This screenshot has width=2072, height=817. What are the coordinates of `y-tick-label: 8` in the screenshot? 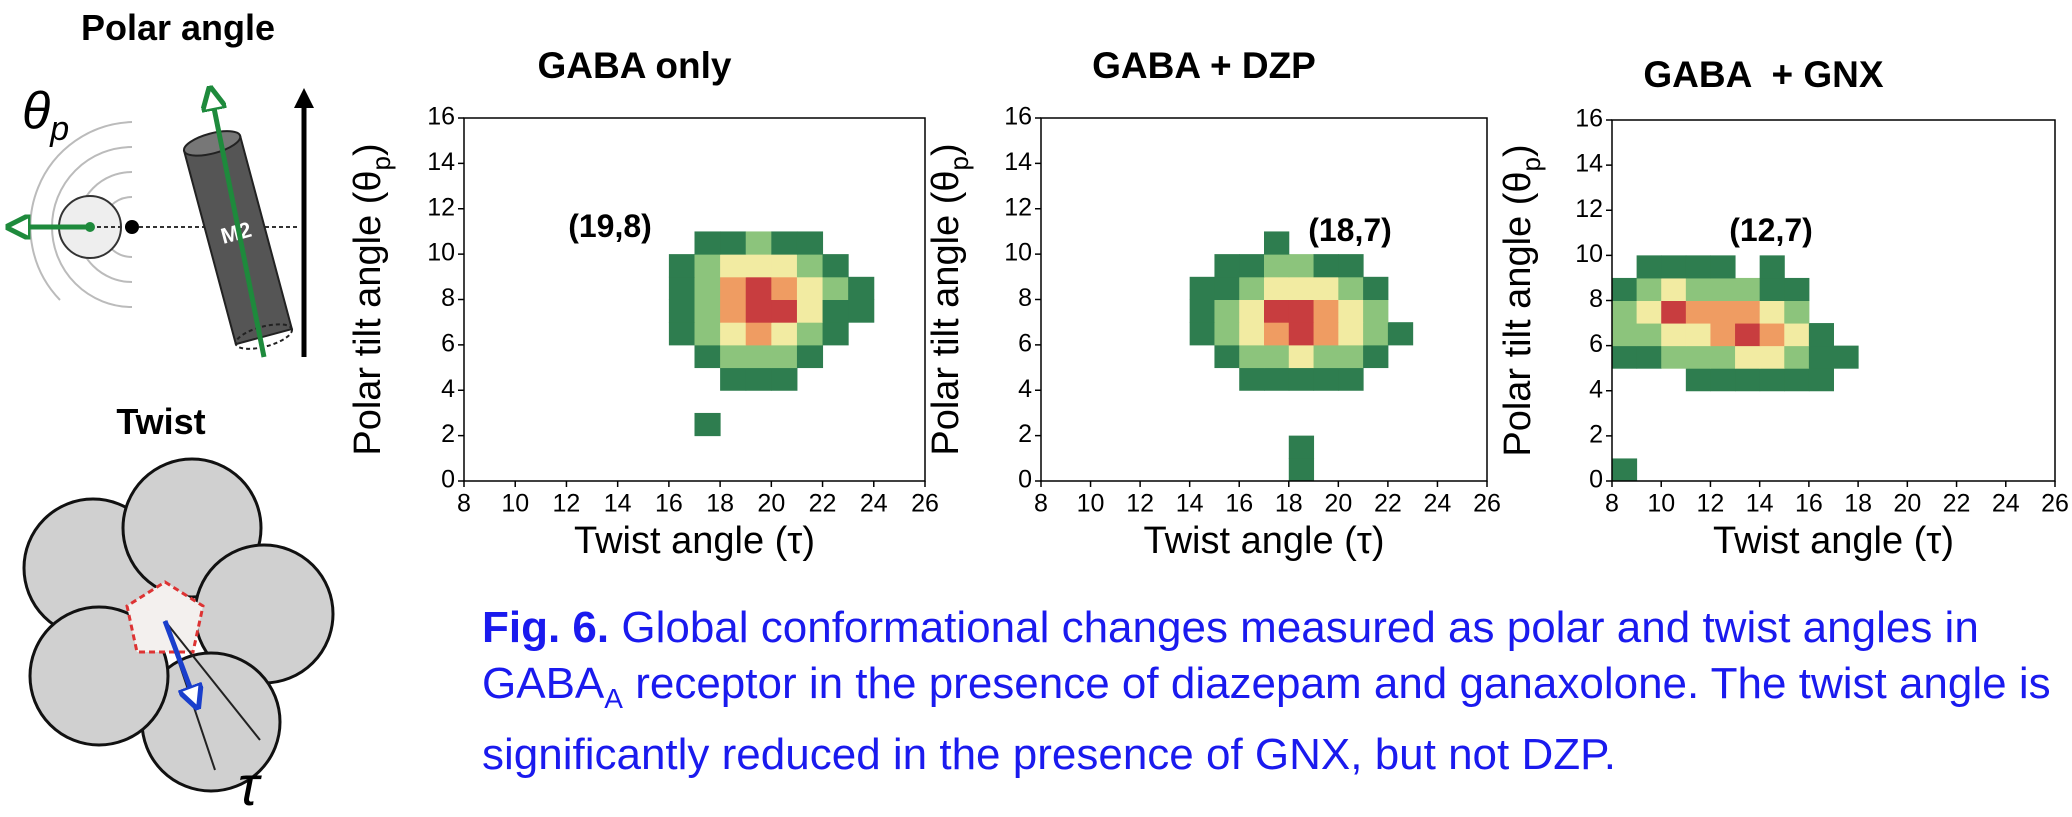 It's located at (1025, 298).